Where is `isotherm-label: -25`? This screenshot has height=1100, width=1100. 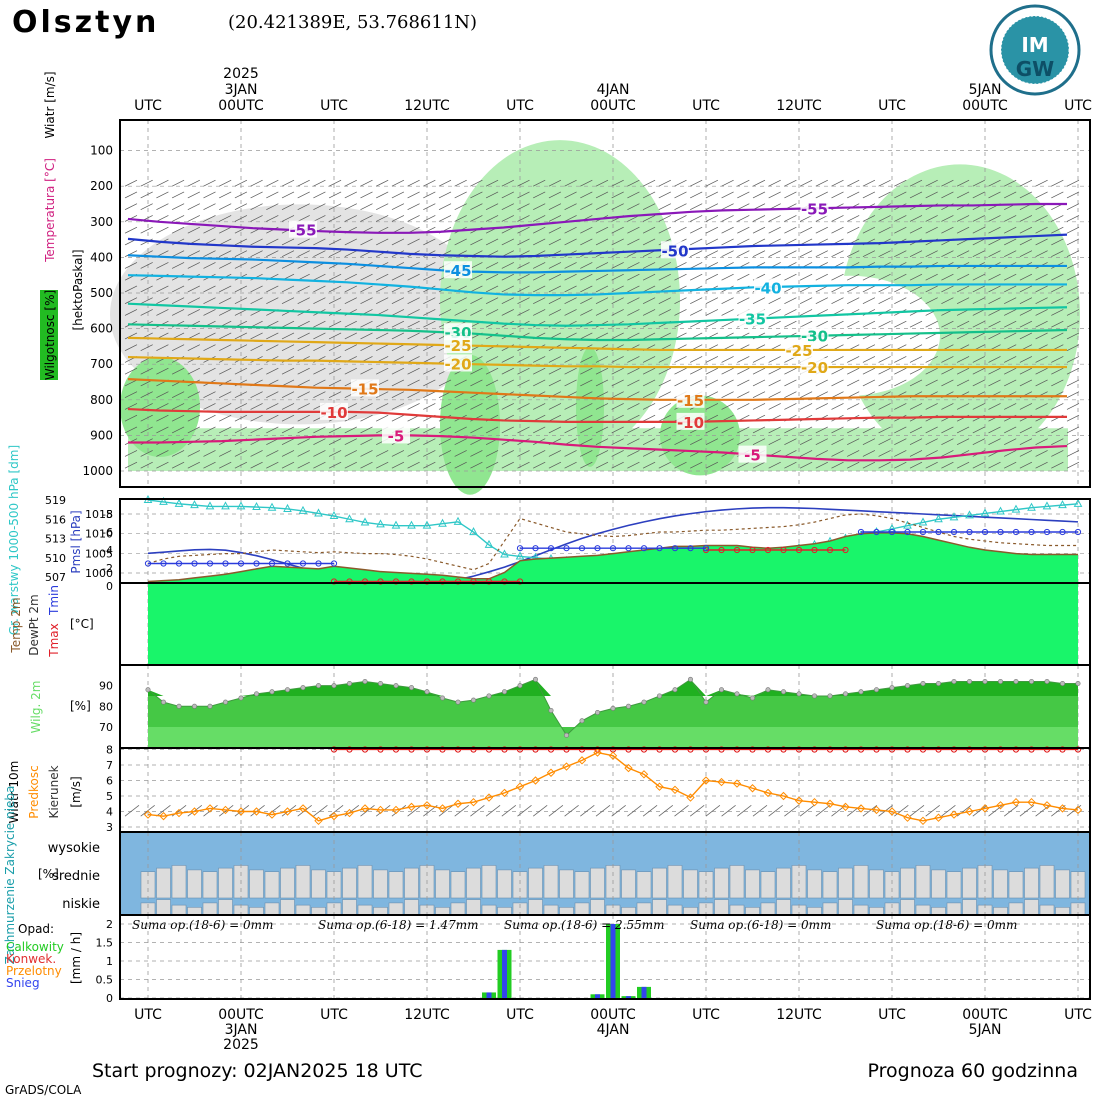
isotherm-label: -25 is located at coordinates (798, 351).